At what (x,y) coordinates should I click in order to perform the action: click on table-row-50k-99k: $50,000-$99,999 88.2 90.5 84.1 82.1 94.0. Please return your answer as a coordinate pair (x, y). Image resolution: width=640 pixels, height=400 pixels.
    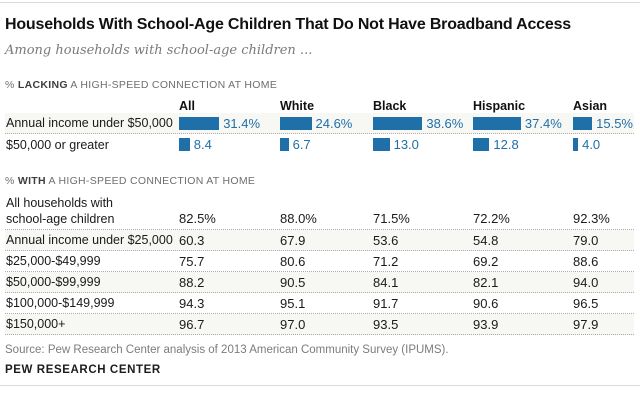
    Looking at the image, I should click on (319, 282).